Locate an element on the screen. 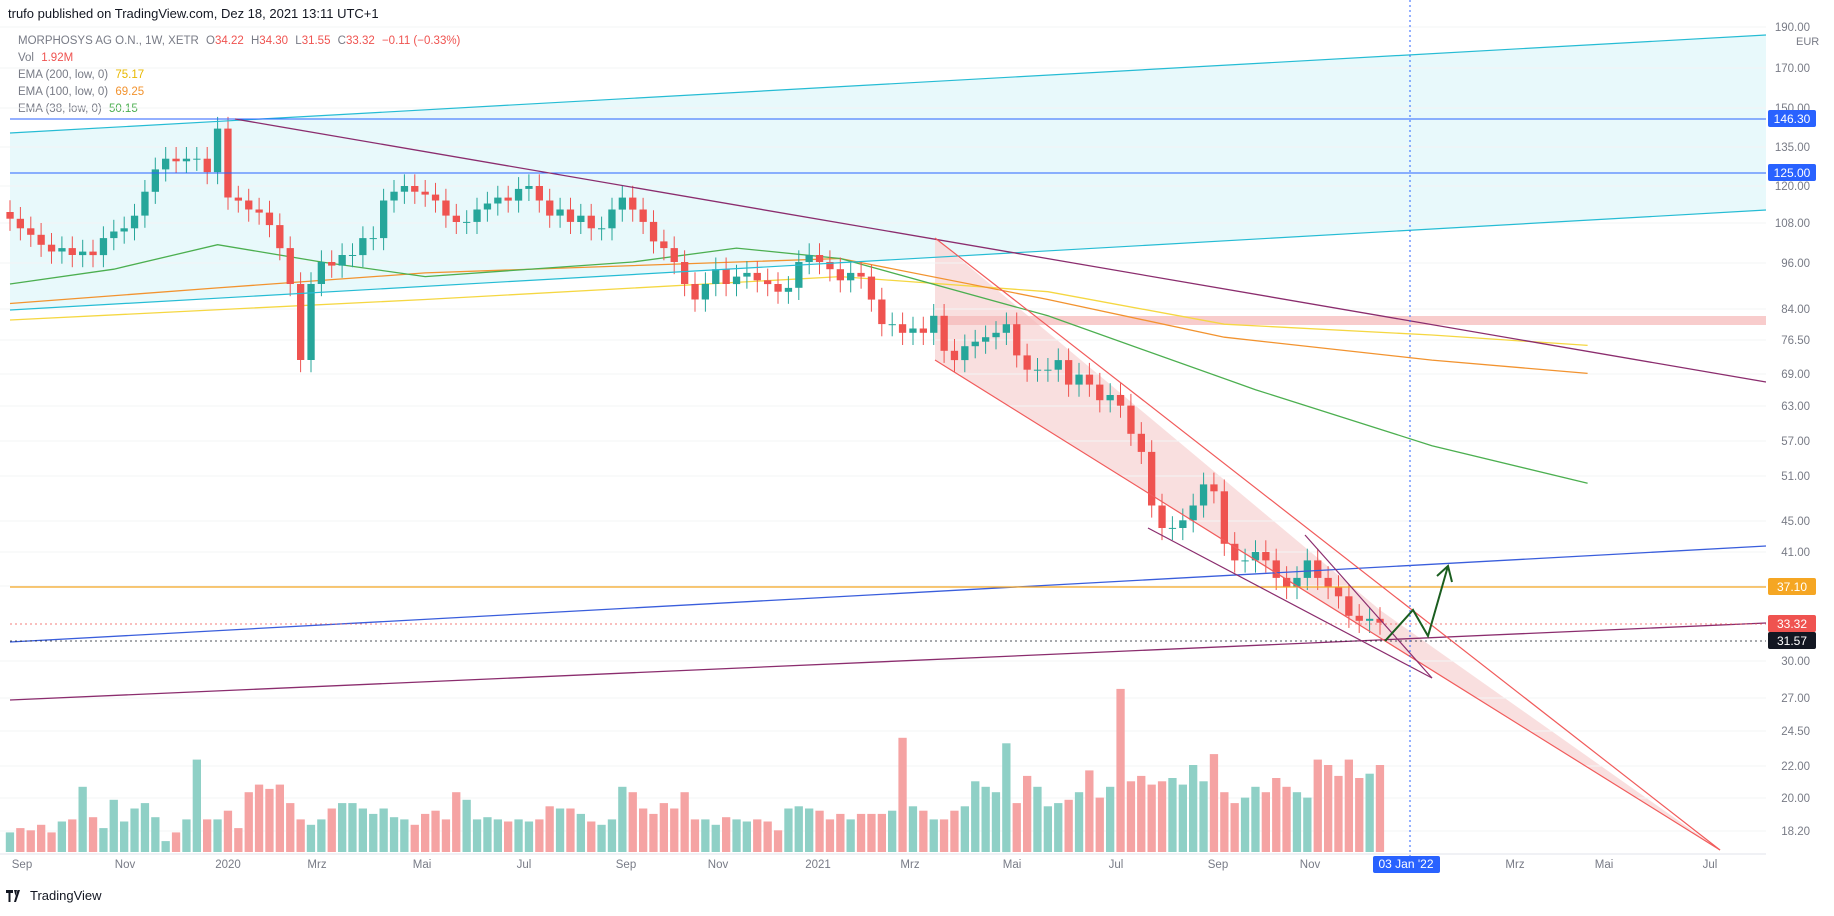 The width and height of the screenshot is (1834, 916). date-badge is located at coordinates (1406, 864).